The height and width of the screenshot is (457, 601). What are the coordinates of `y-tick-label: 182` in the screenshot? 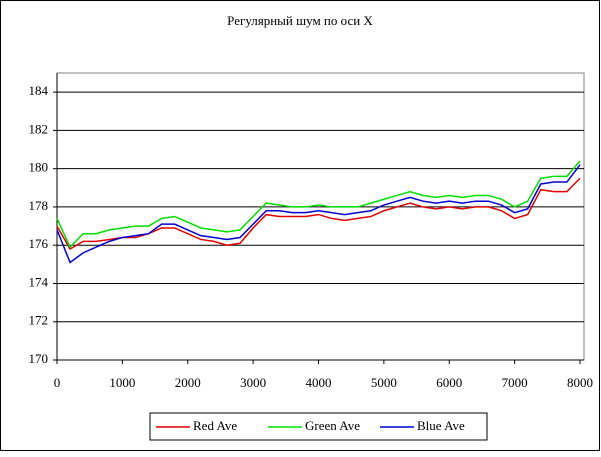 It's located at (39, 128).